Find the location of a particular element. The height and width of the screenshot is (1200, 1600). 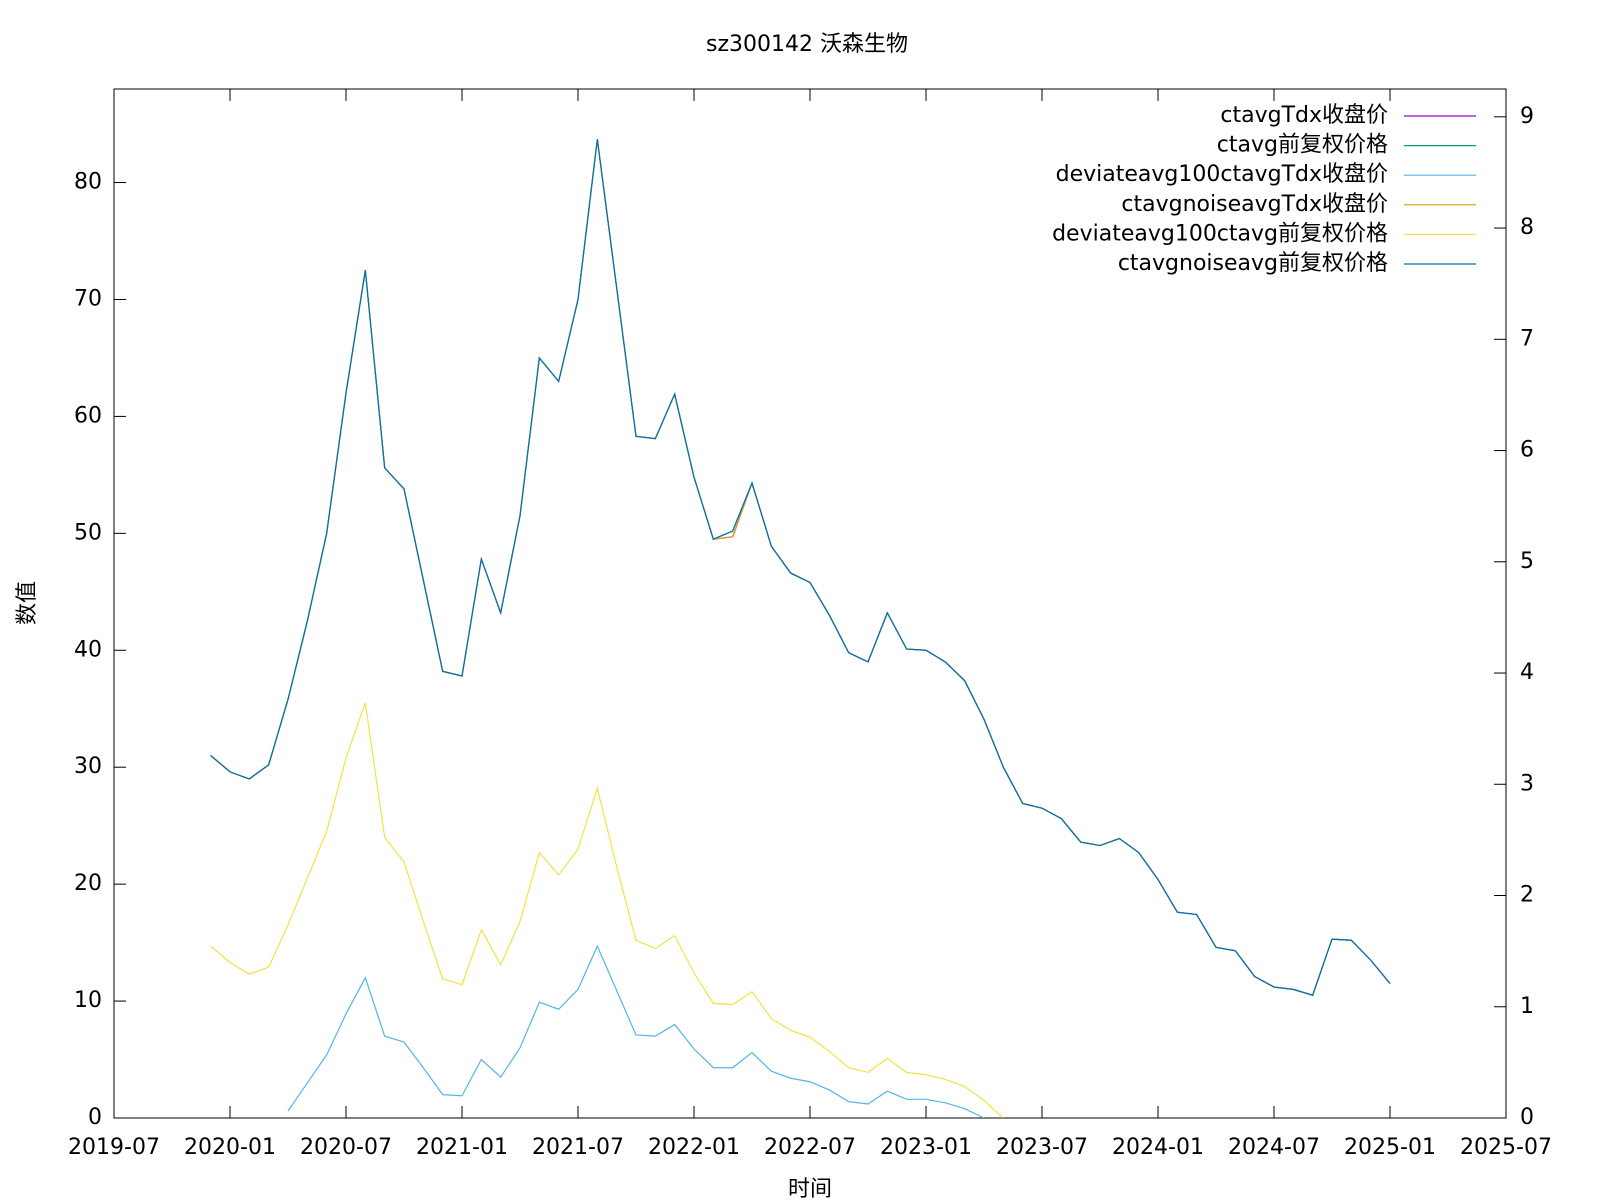

legend-label: ctavgnoiseavgTdx收盘价 is located at coordinates (1254, 204).